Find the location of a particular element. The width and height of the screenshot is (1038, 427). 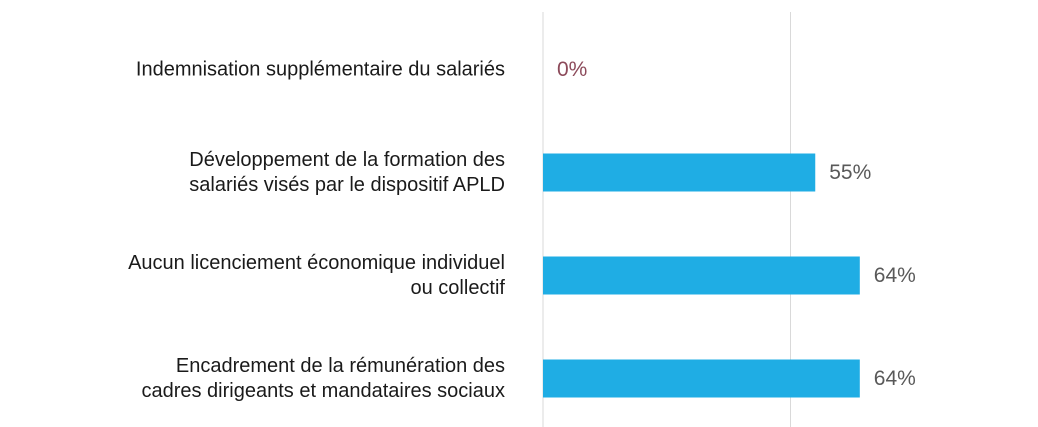

value-label: 0% is located at coordinates (572, 69).